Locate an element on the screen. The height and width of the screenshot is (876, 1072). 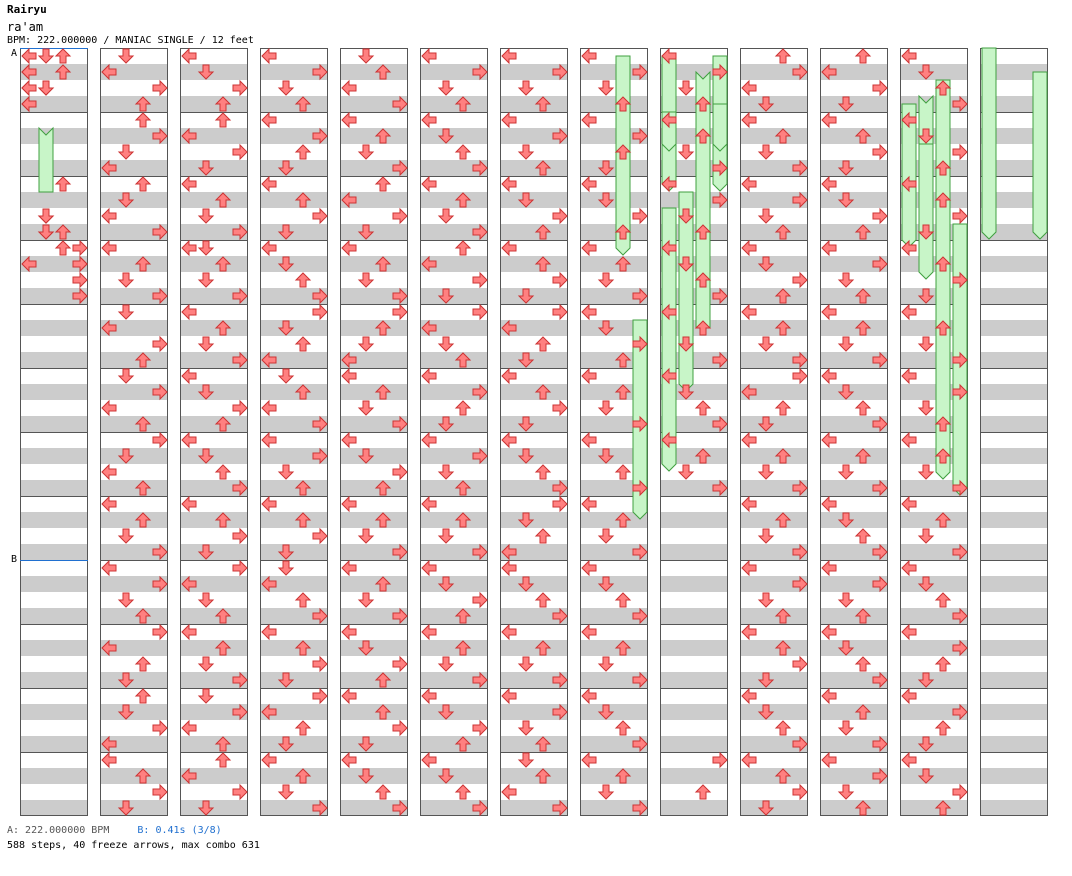
stop-label: B: 0.41s (3/8) is located at coordinates (179, 830).